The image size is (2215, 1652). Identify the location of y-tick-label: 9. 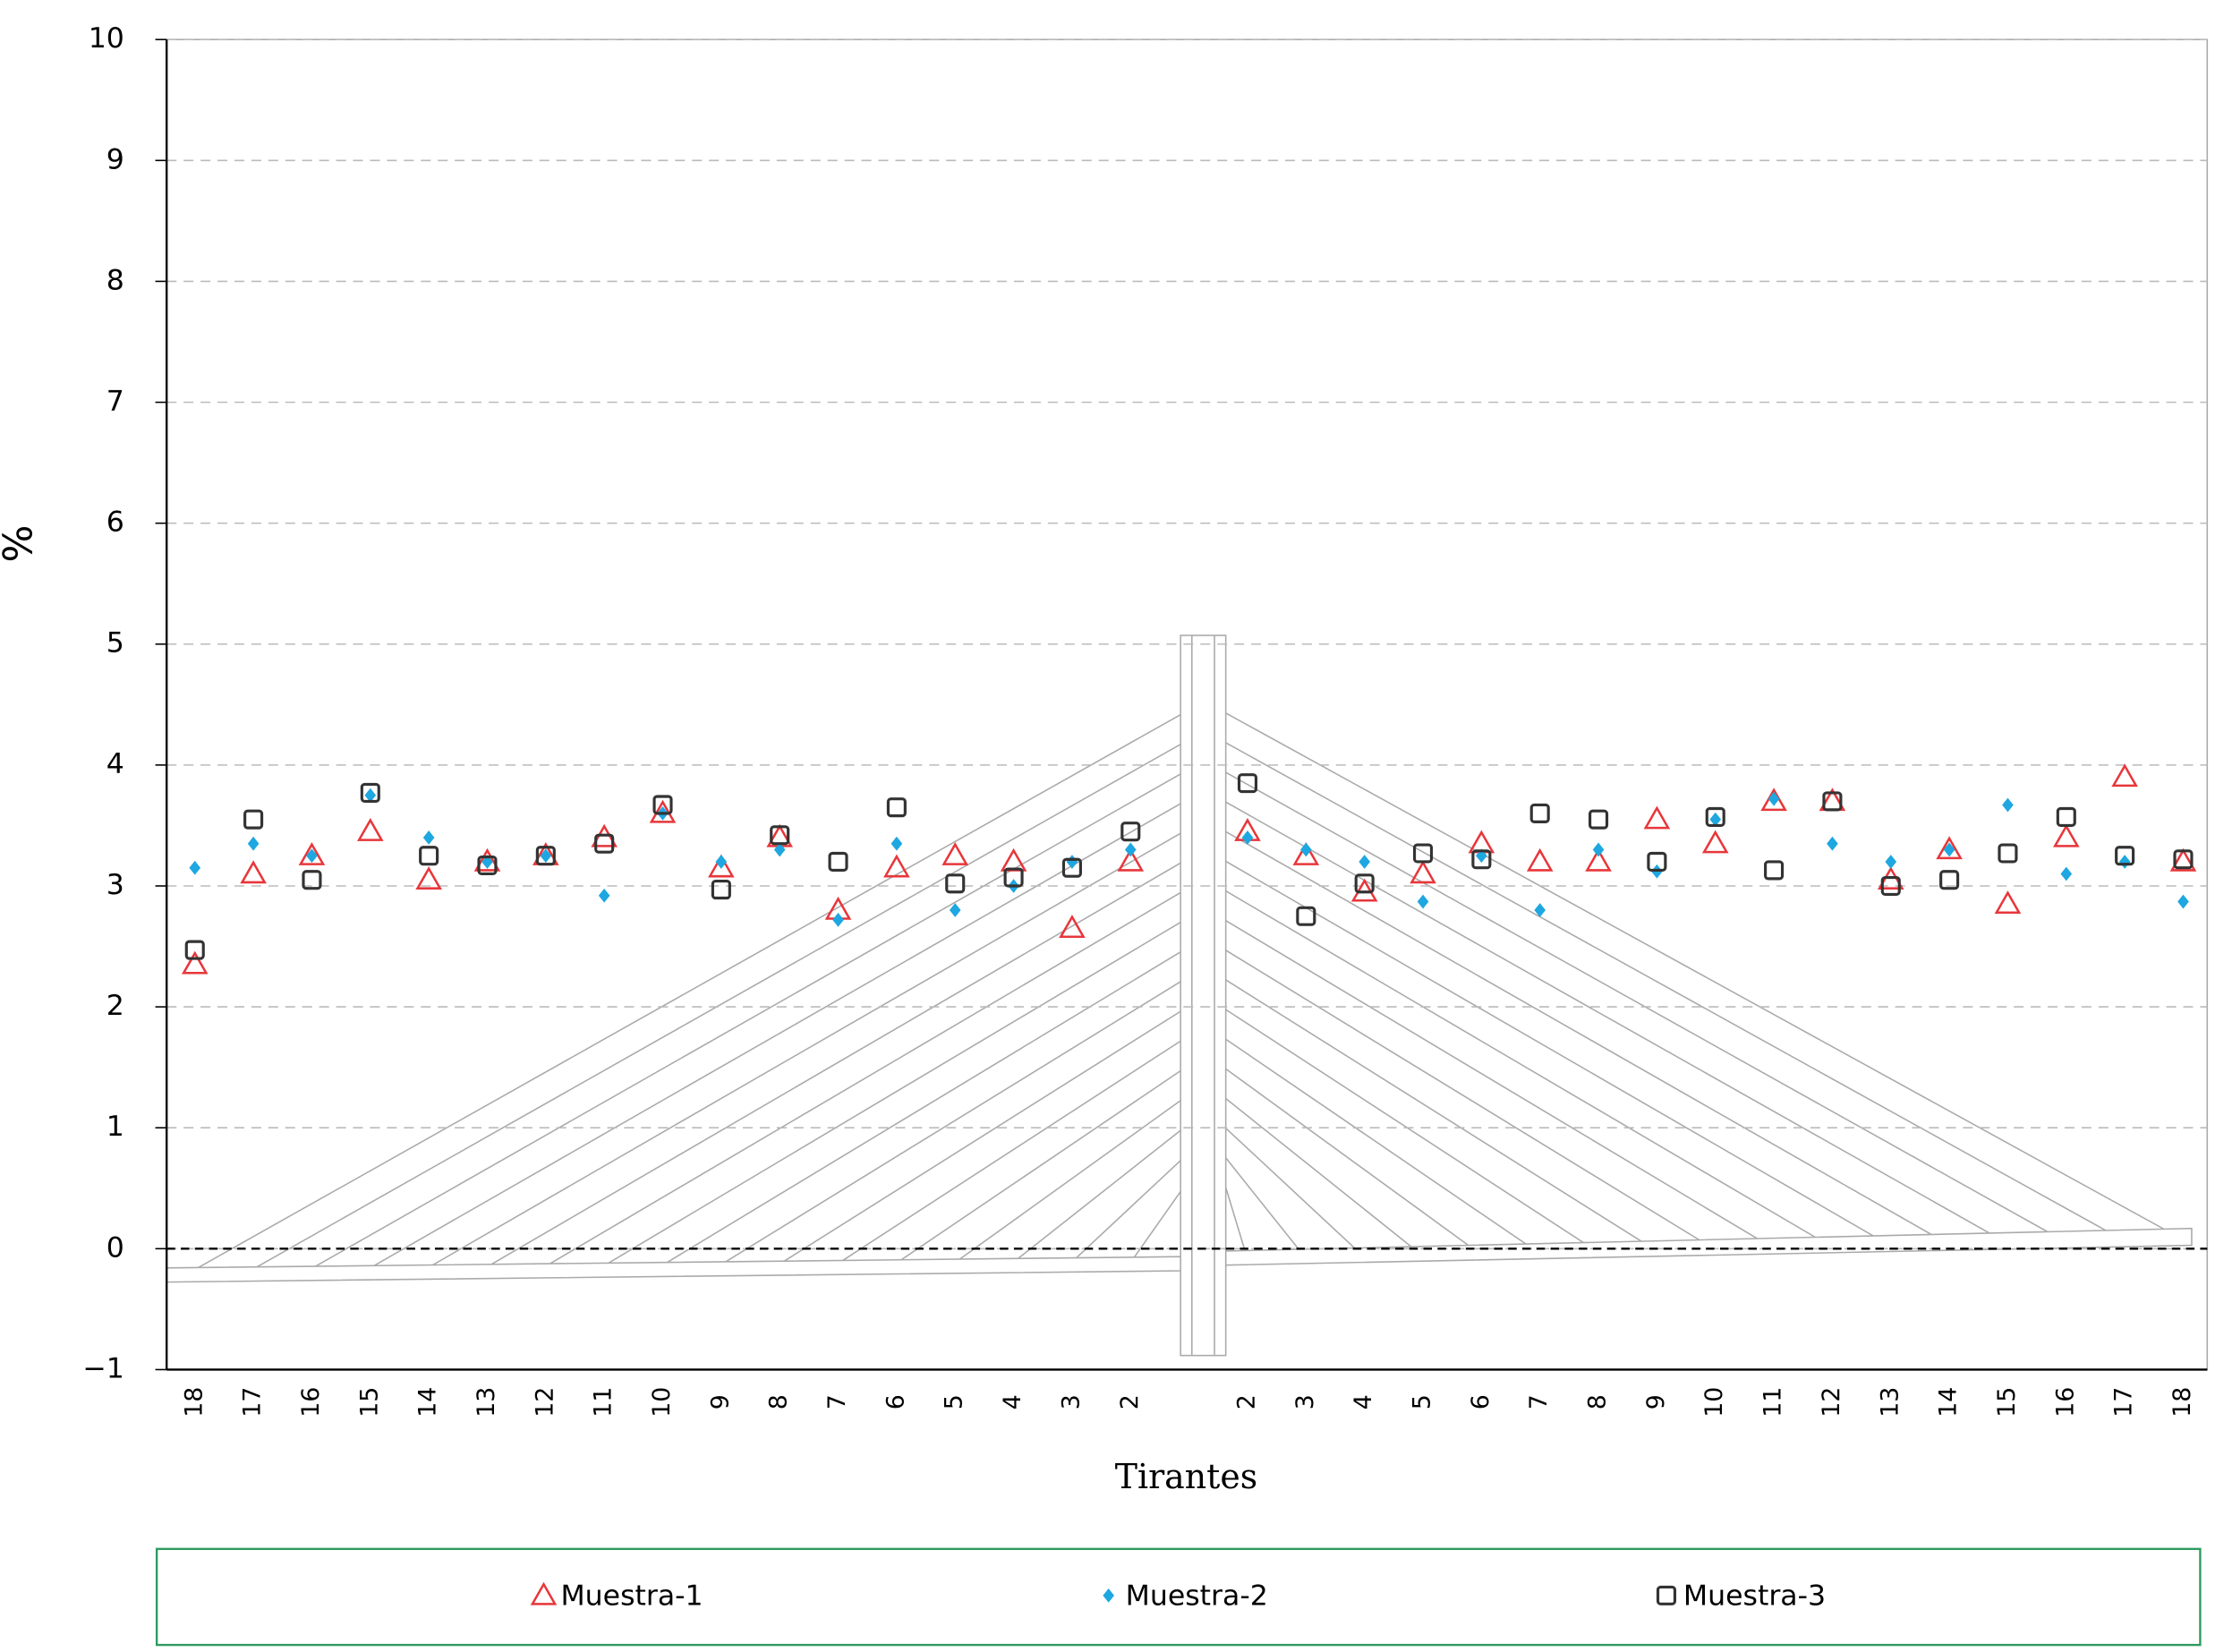
(115, 159).